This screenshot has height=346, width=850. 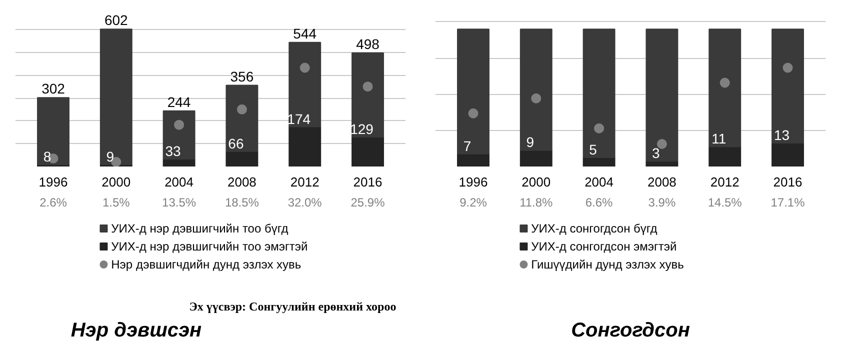 I want to click on total-label: 544, so click(x=305, y=33).